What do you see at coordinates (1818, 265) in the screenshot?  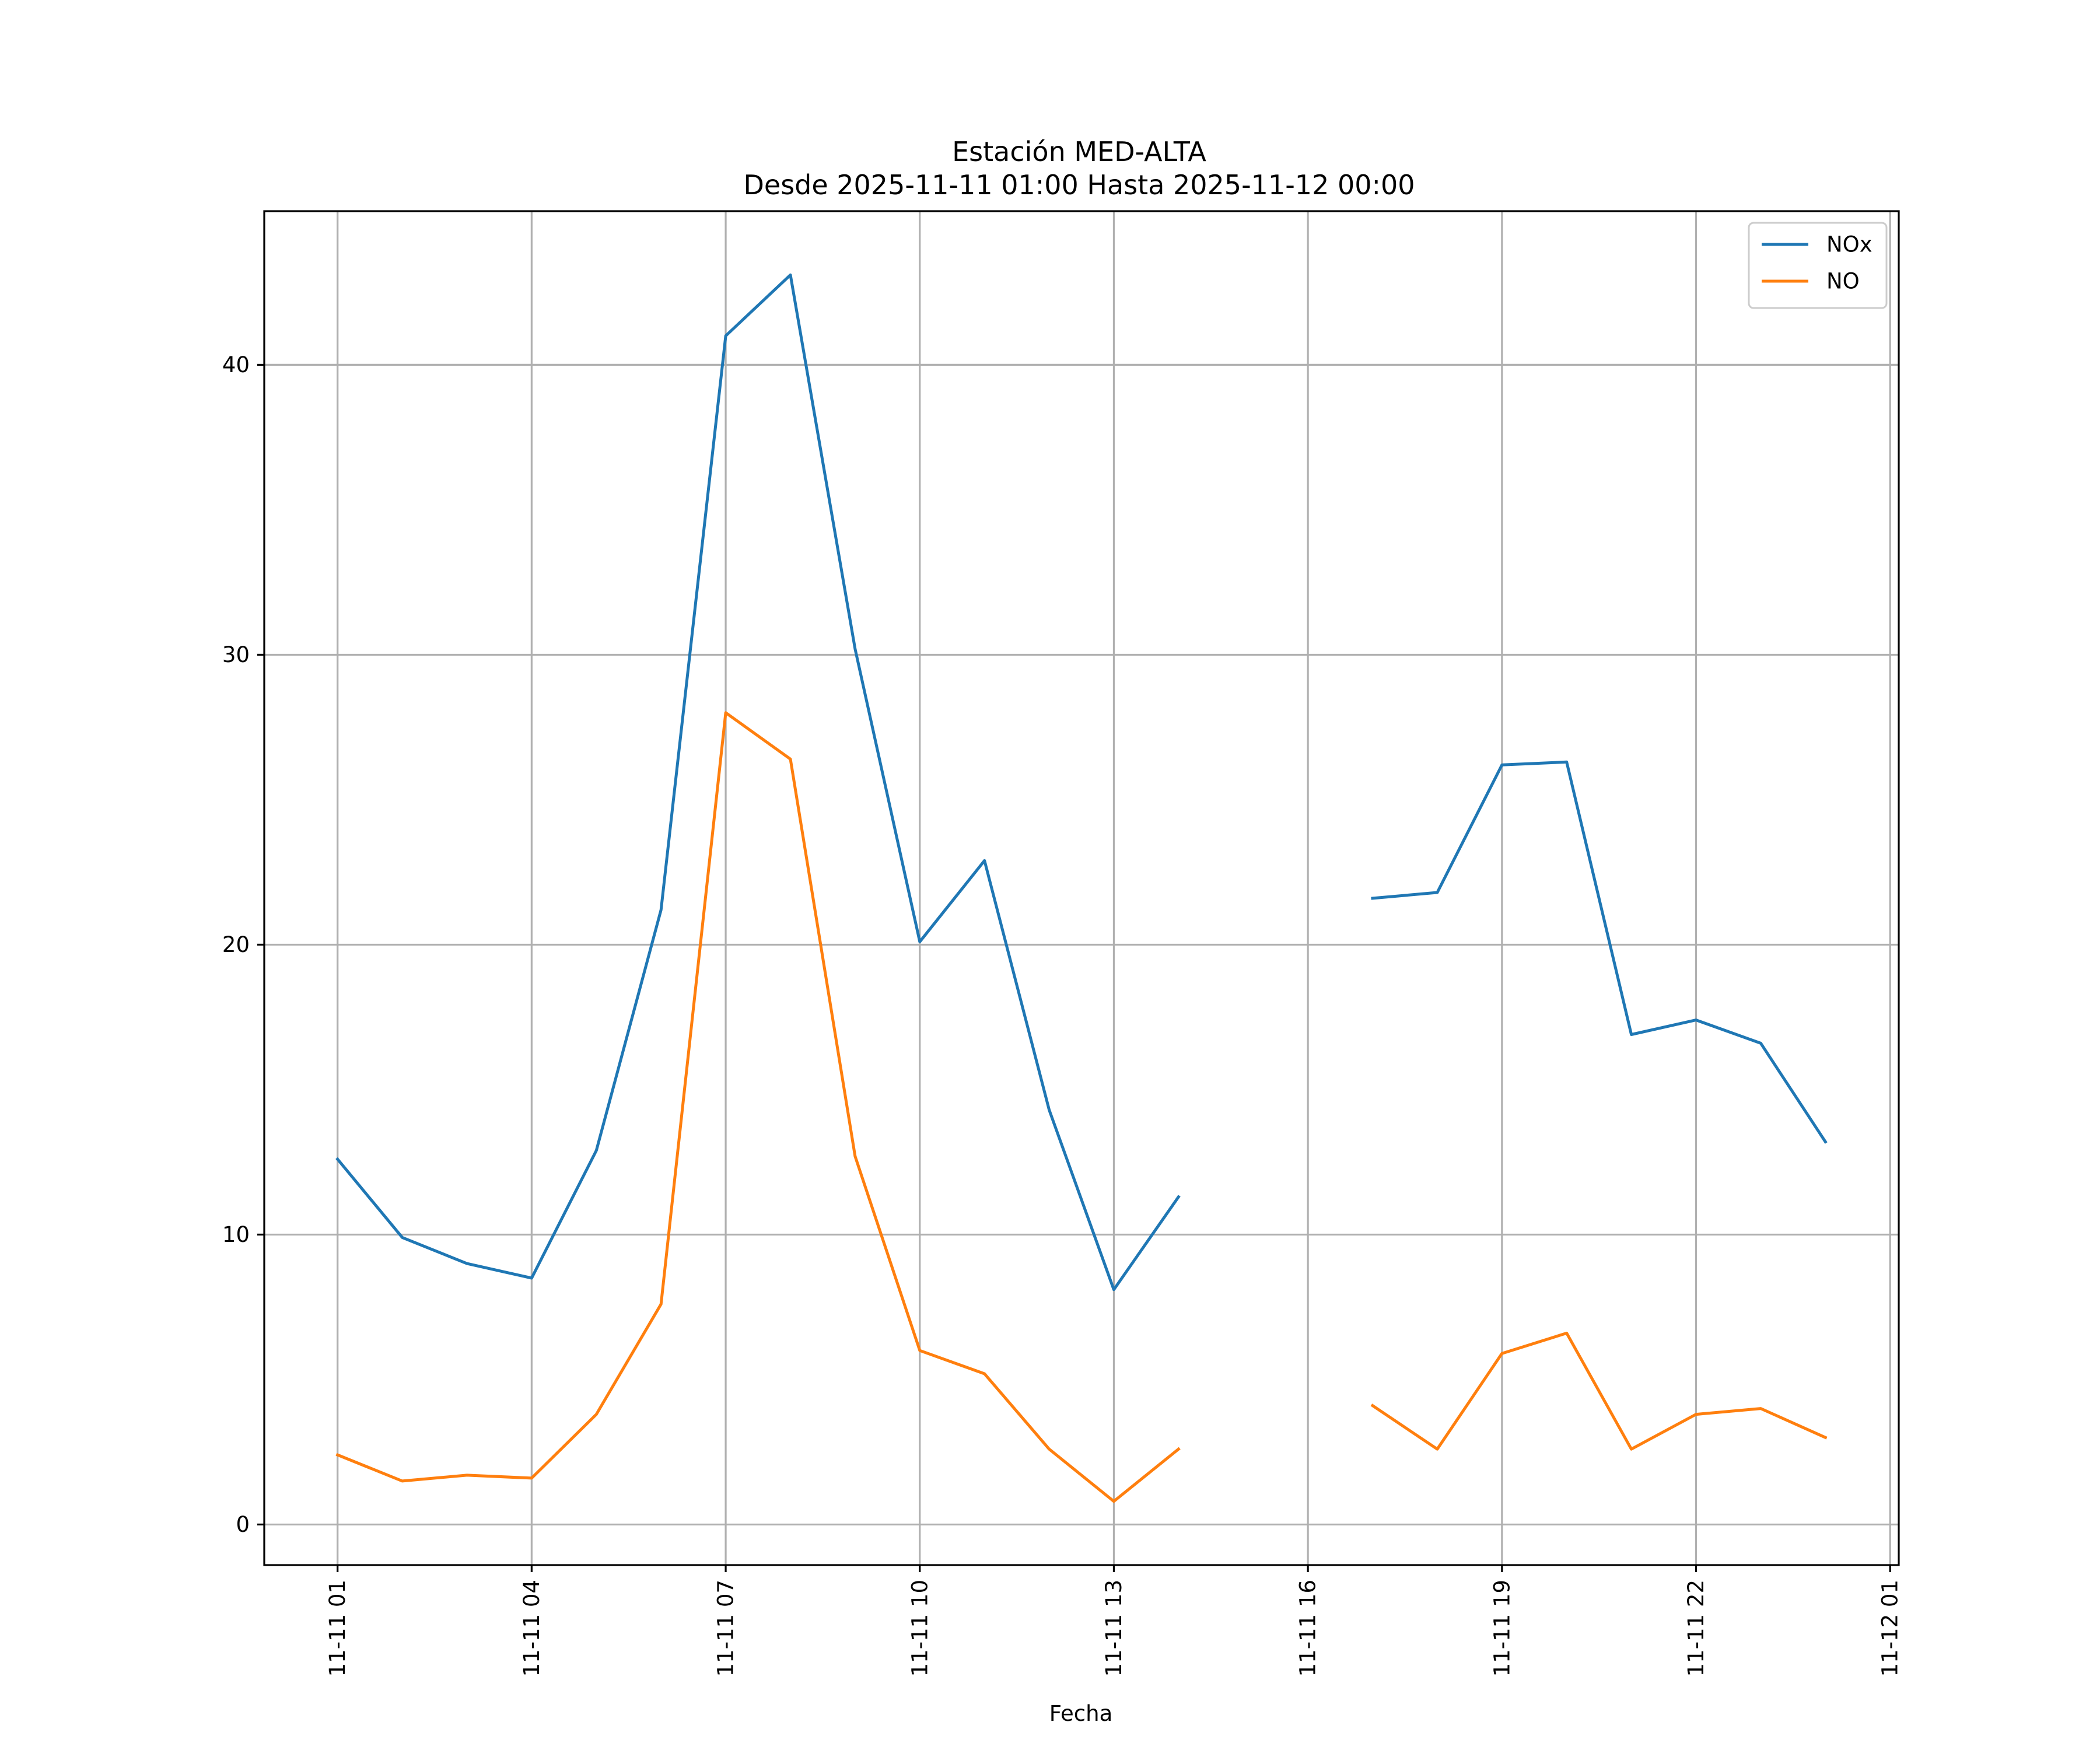 I see `legend: NOx NO` at bounding box center [1818, 265].